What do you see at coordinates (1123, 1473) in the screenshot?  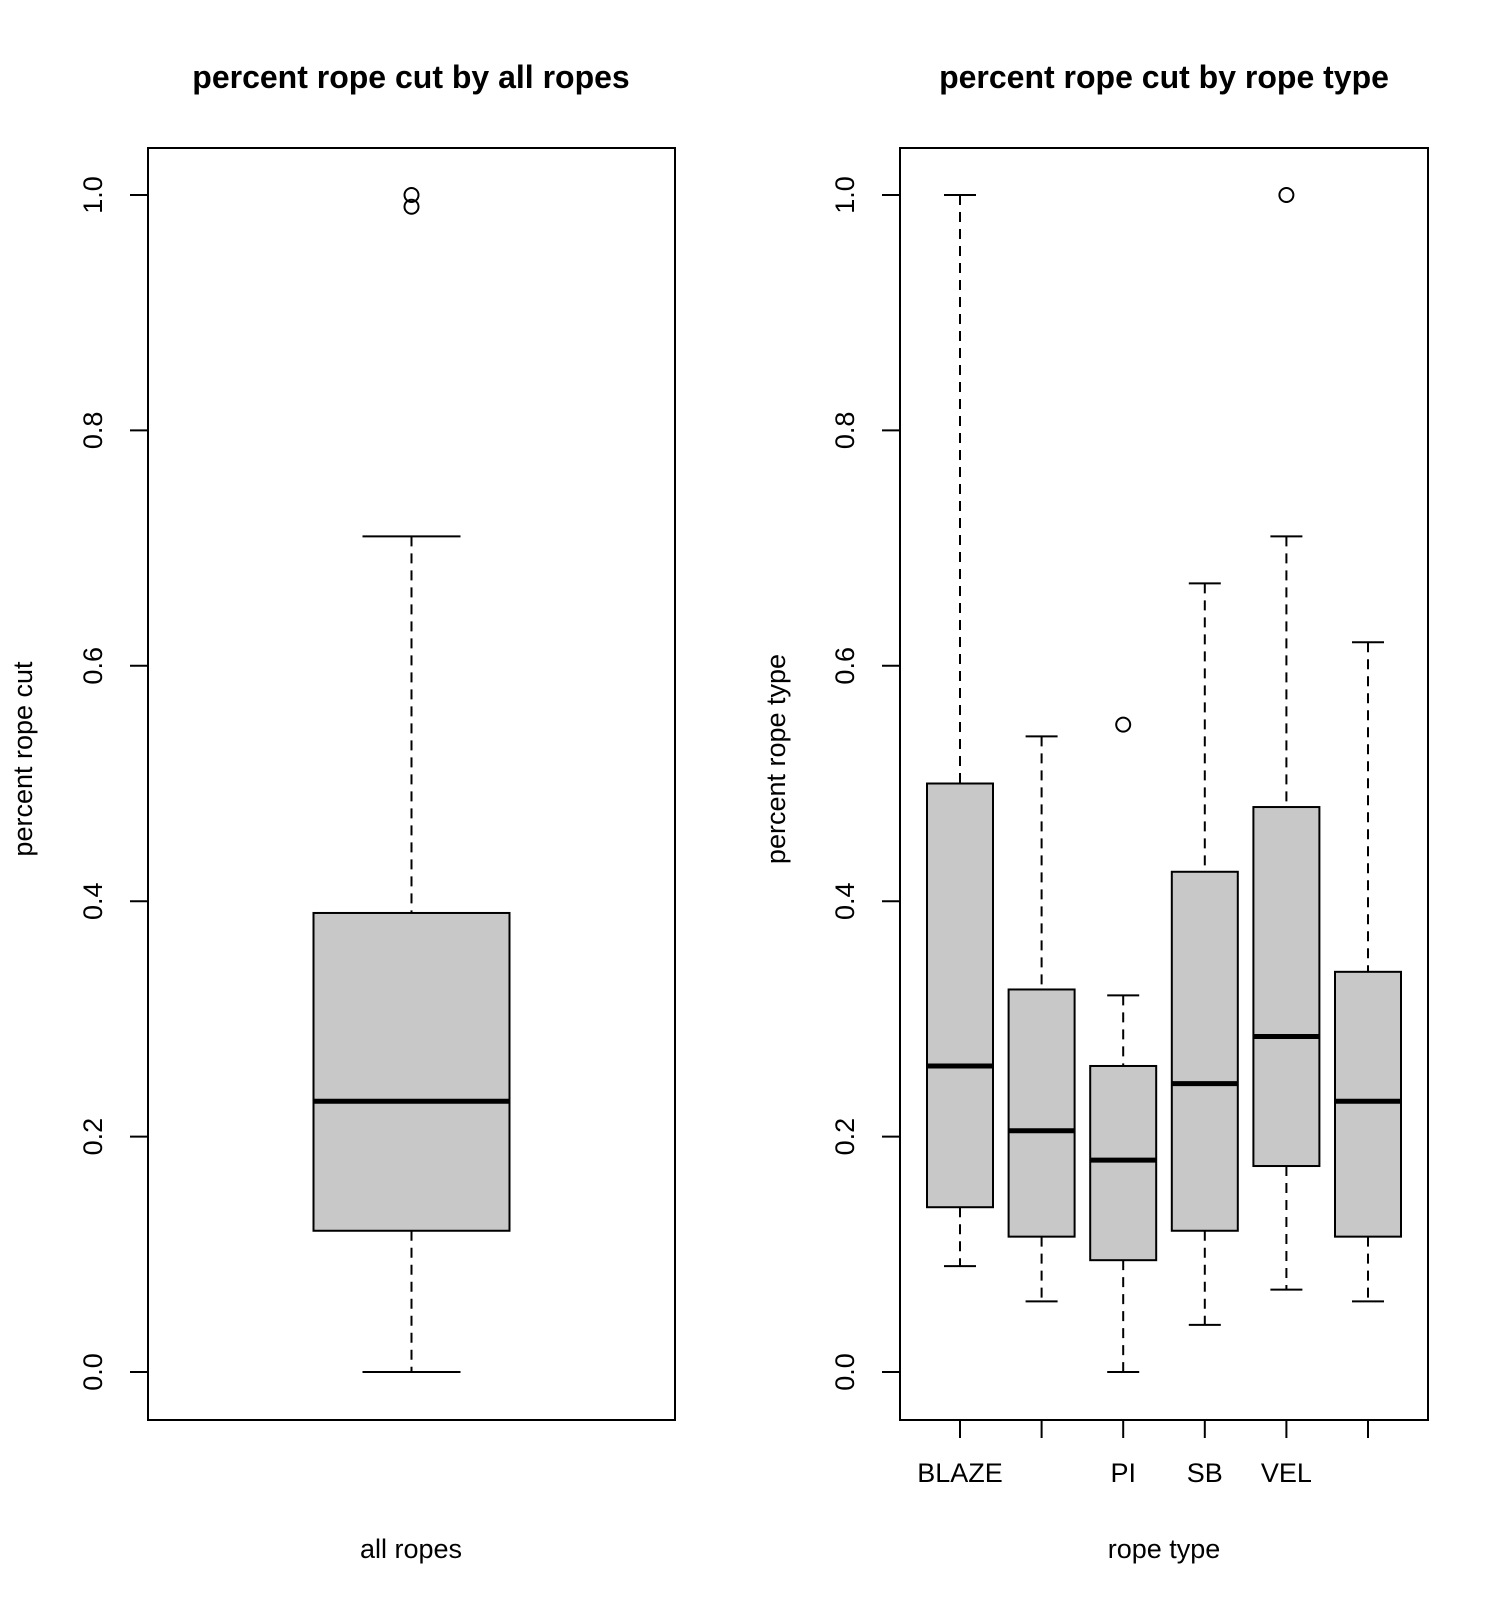 I see `x-tick-label: PI` at bounding box center [1123, 1473].